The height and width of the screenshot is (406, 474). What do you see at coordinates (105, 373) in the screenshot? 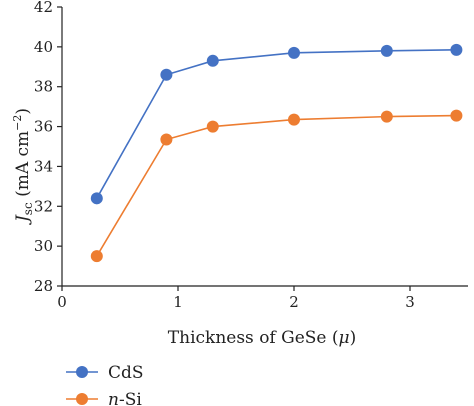
I see `legend-item-cds: CdS` at bounding box center [105, 373].